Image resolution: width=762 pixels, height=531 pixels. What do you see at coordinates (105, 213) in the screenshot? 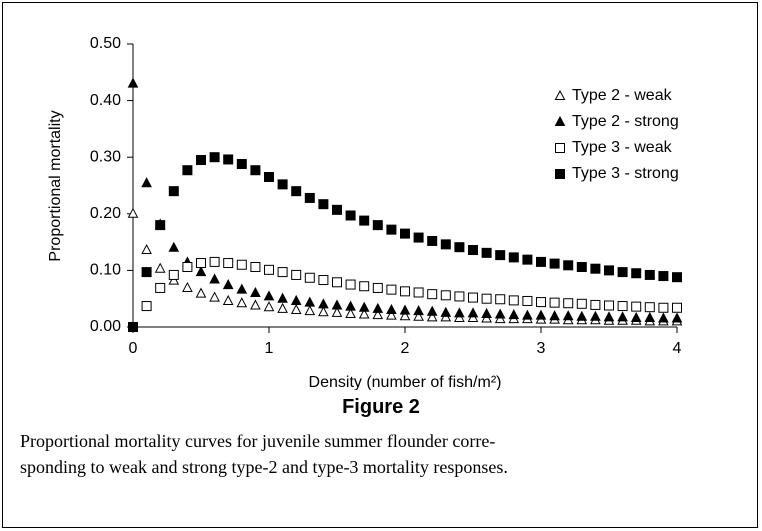
I see `y-tick-label: 0.20` at bounding box center [105, 213].